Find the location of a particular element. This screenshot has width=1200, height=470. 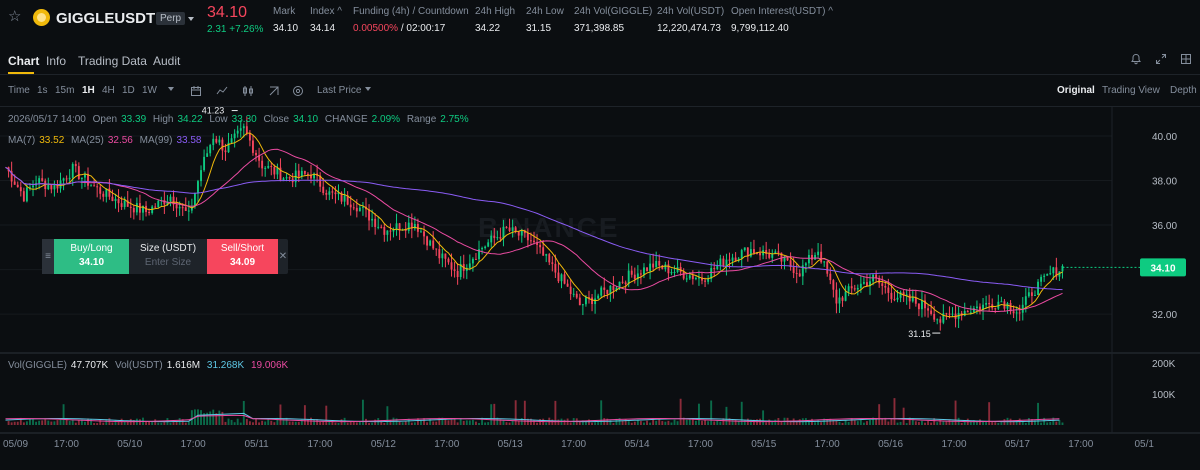

coin-logo-icon is located at coordinates (41, 17).